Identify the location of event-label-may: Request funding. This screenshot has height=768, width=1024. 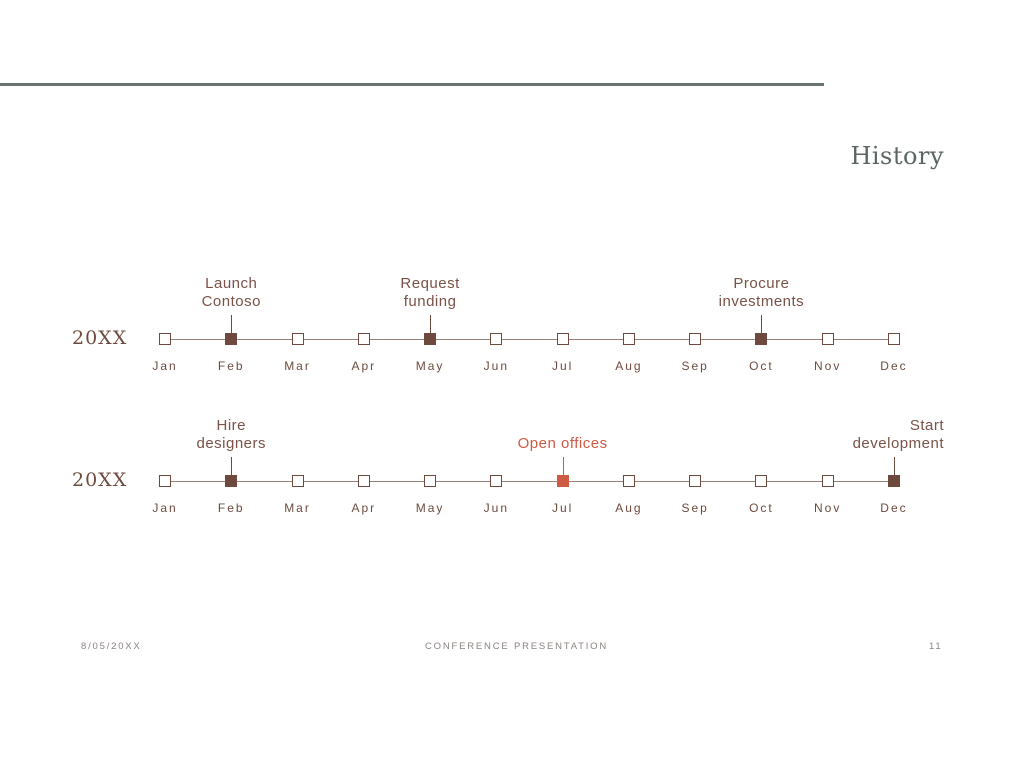
(430, 292).